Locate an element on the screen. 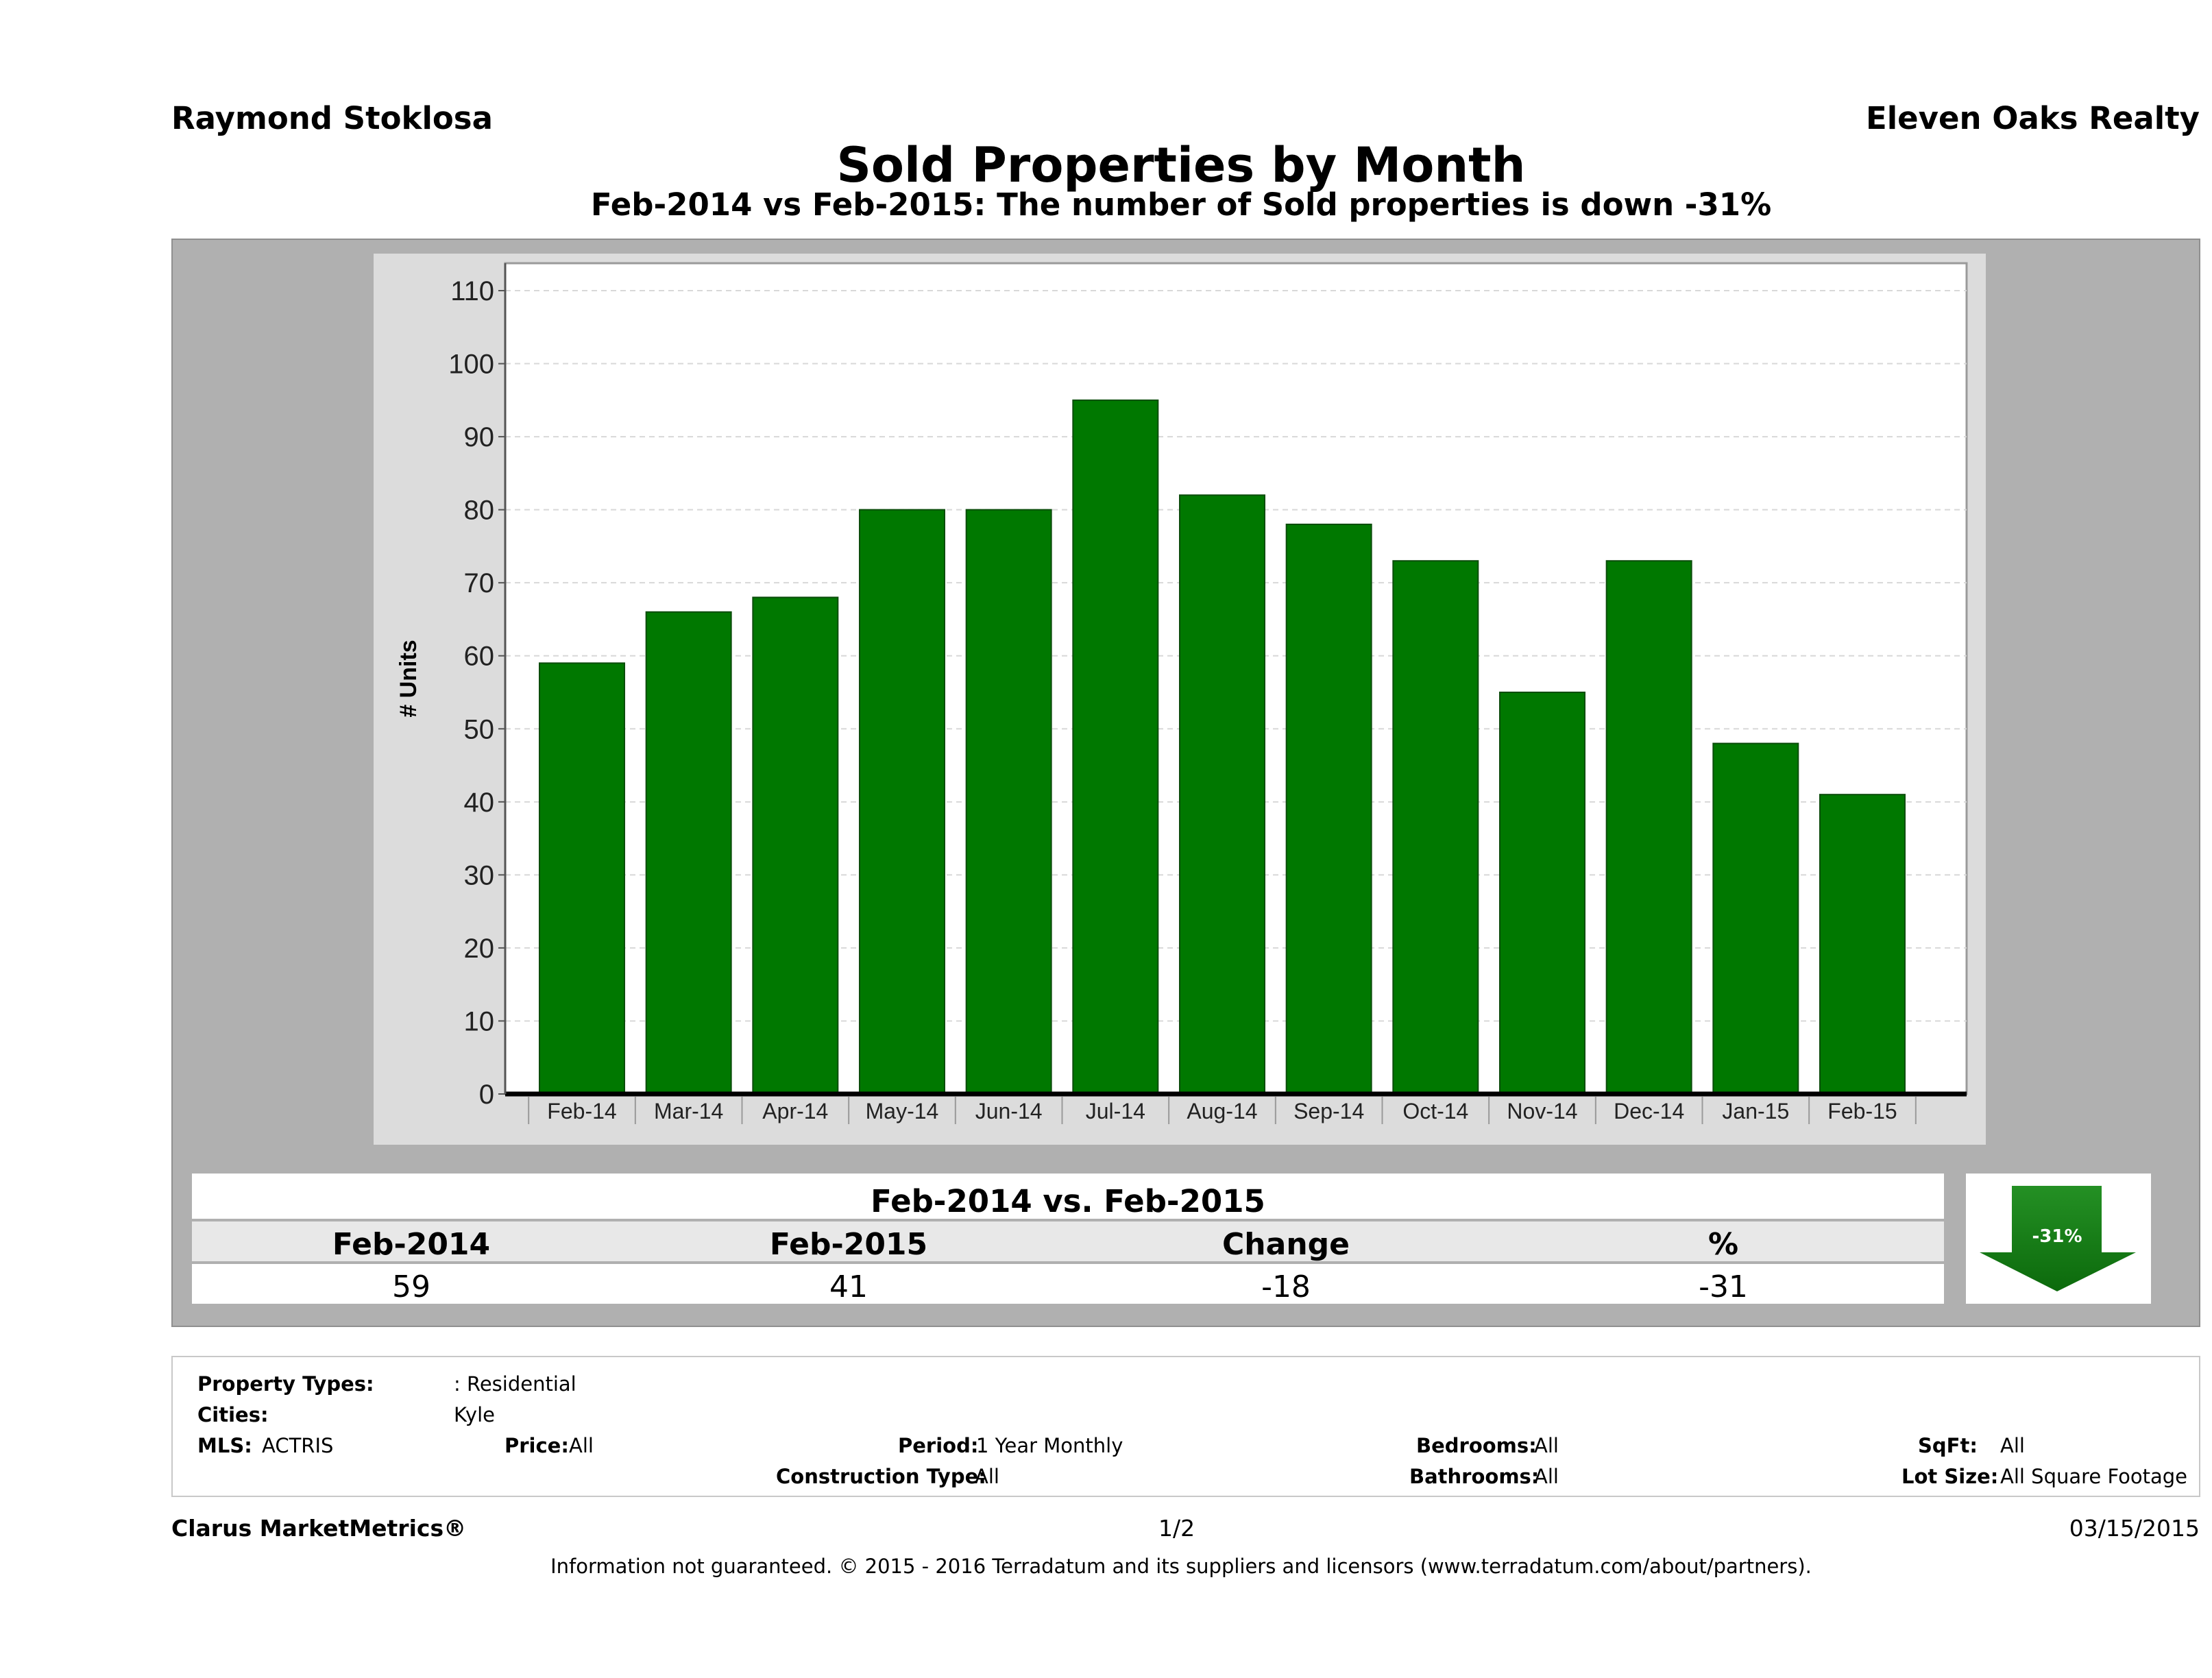 The image size is (2212, 1678). change-badge: -31% is located at coordinates (2058, 1239).